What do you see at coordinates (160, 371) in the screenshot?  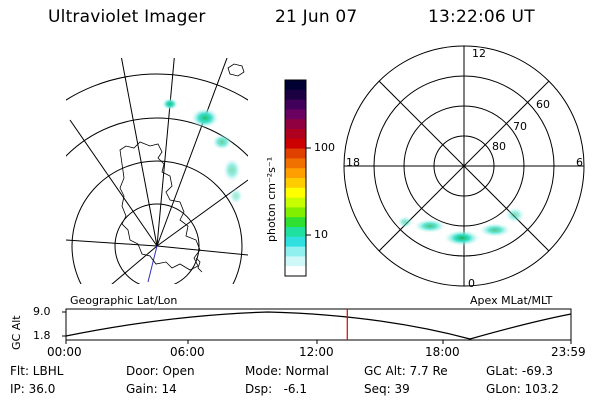 I see `door-status: Door: Open` at bounding box center [160, 371].